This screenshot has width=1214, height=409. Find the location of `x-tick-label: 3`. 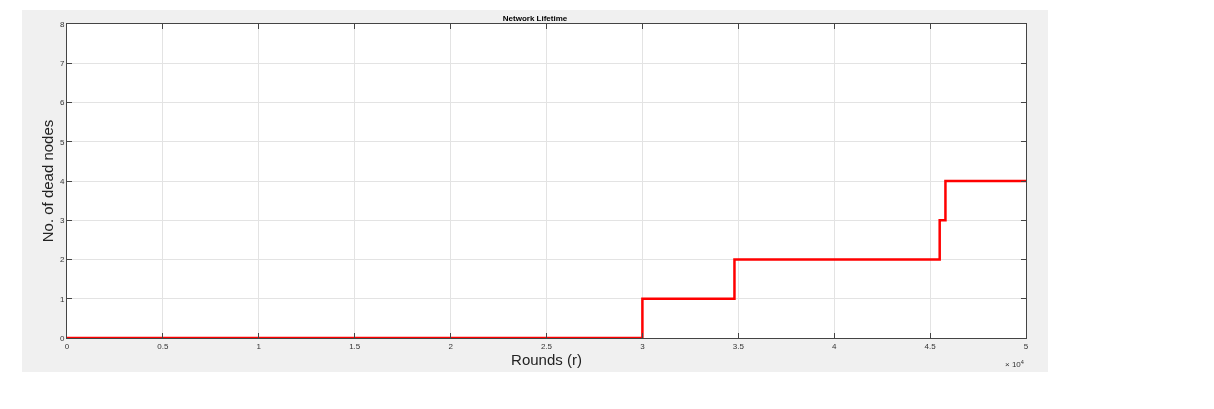

x-tick-label: 3 is located at coordinates (643, 346).